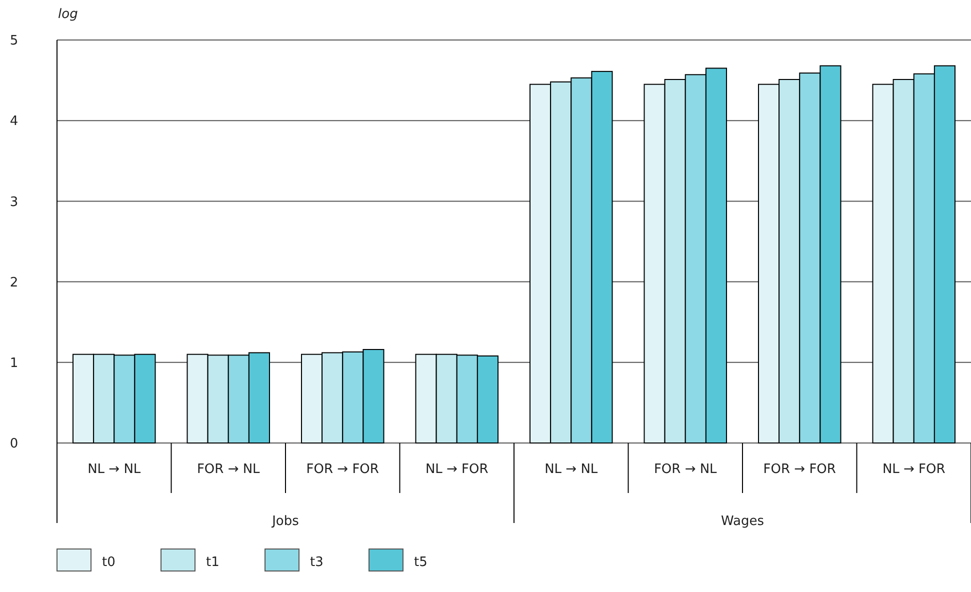  Describe the element at coordinates (109, 562) in the screenshot. I see `legend-label: t0` at that location.